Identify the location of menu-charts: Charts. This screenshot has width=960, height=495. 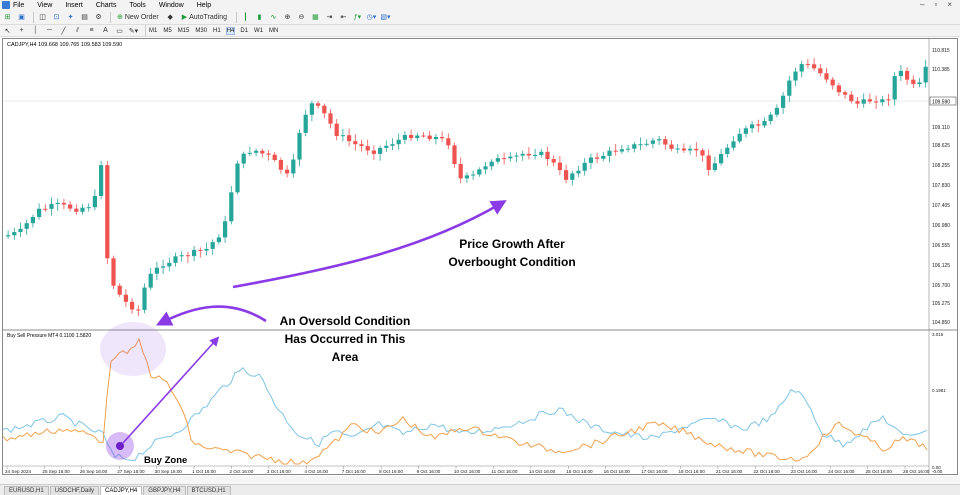
(106, 5).